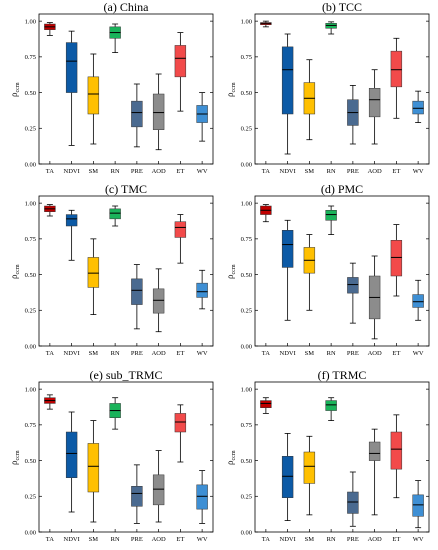 This screenshot has height=550, width=438. What do you see at coordinates (127, 7) in the screenshot?
I see `chart-title: (a) China` at bounding box center [127, 7].